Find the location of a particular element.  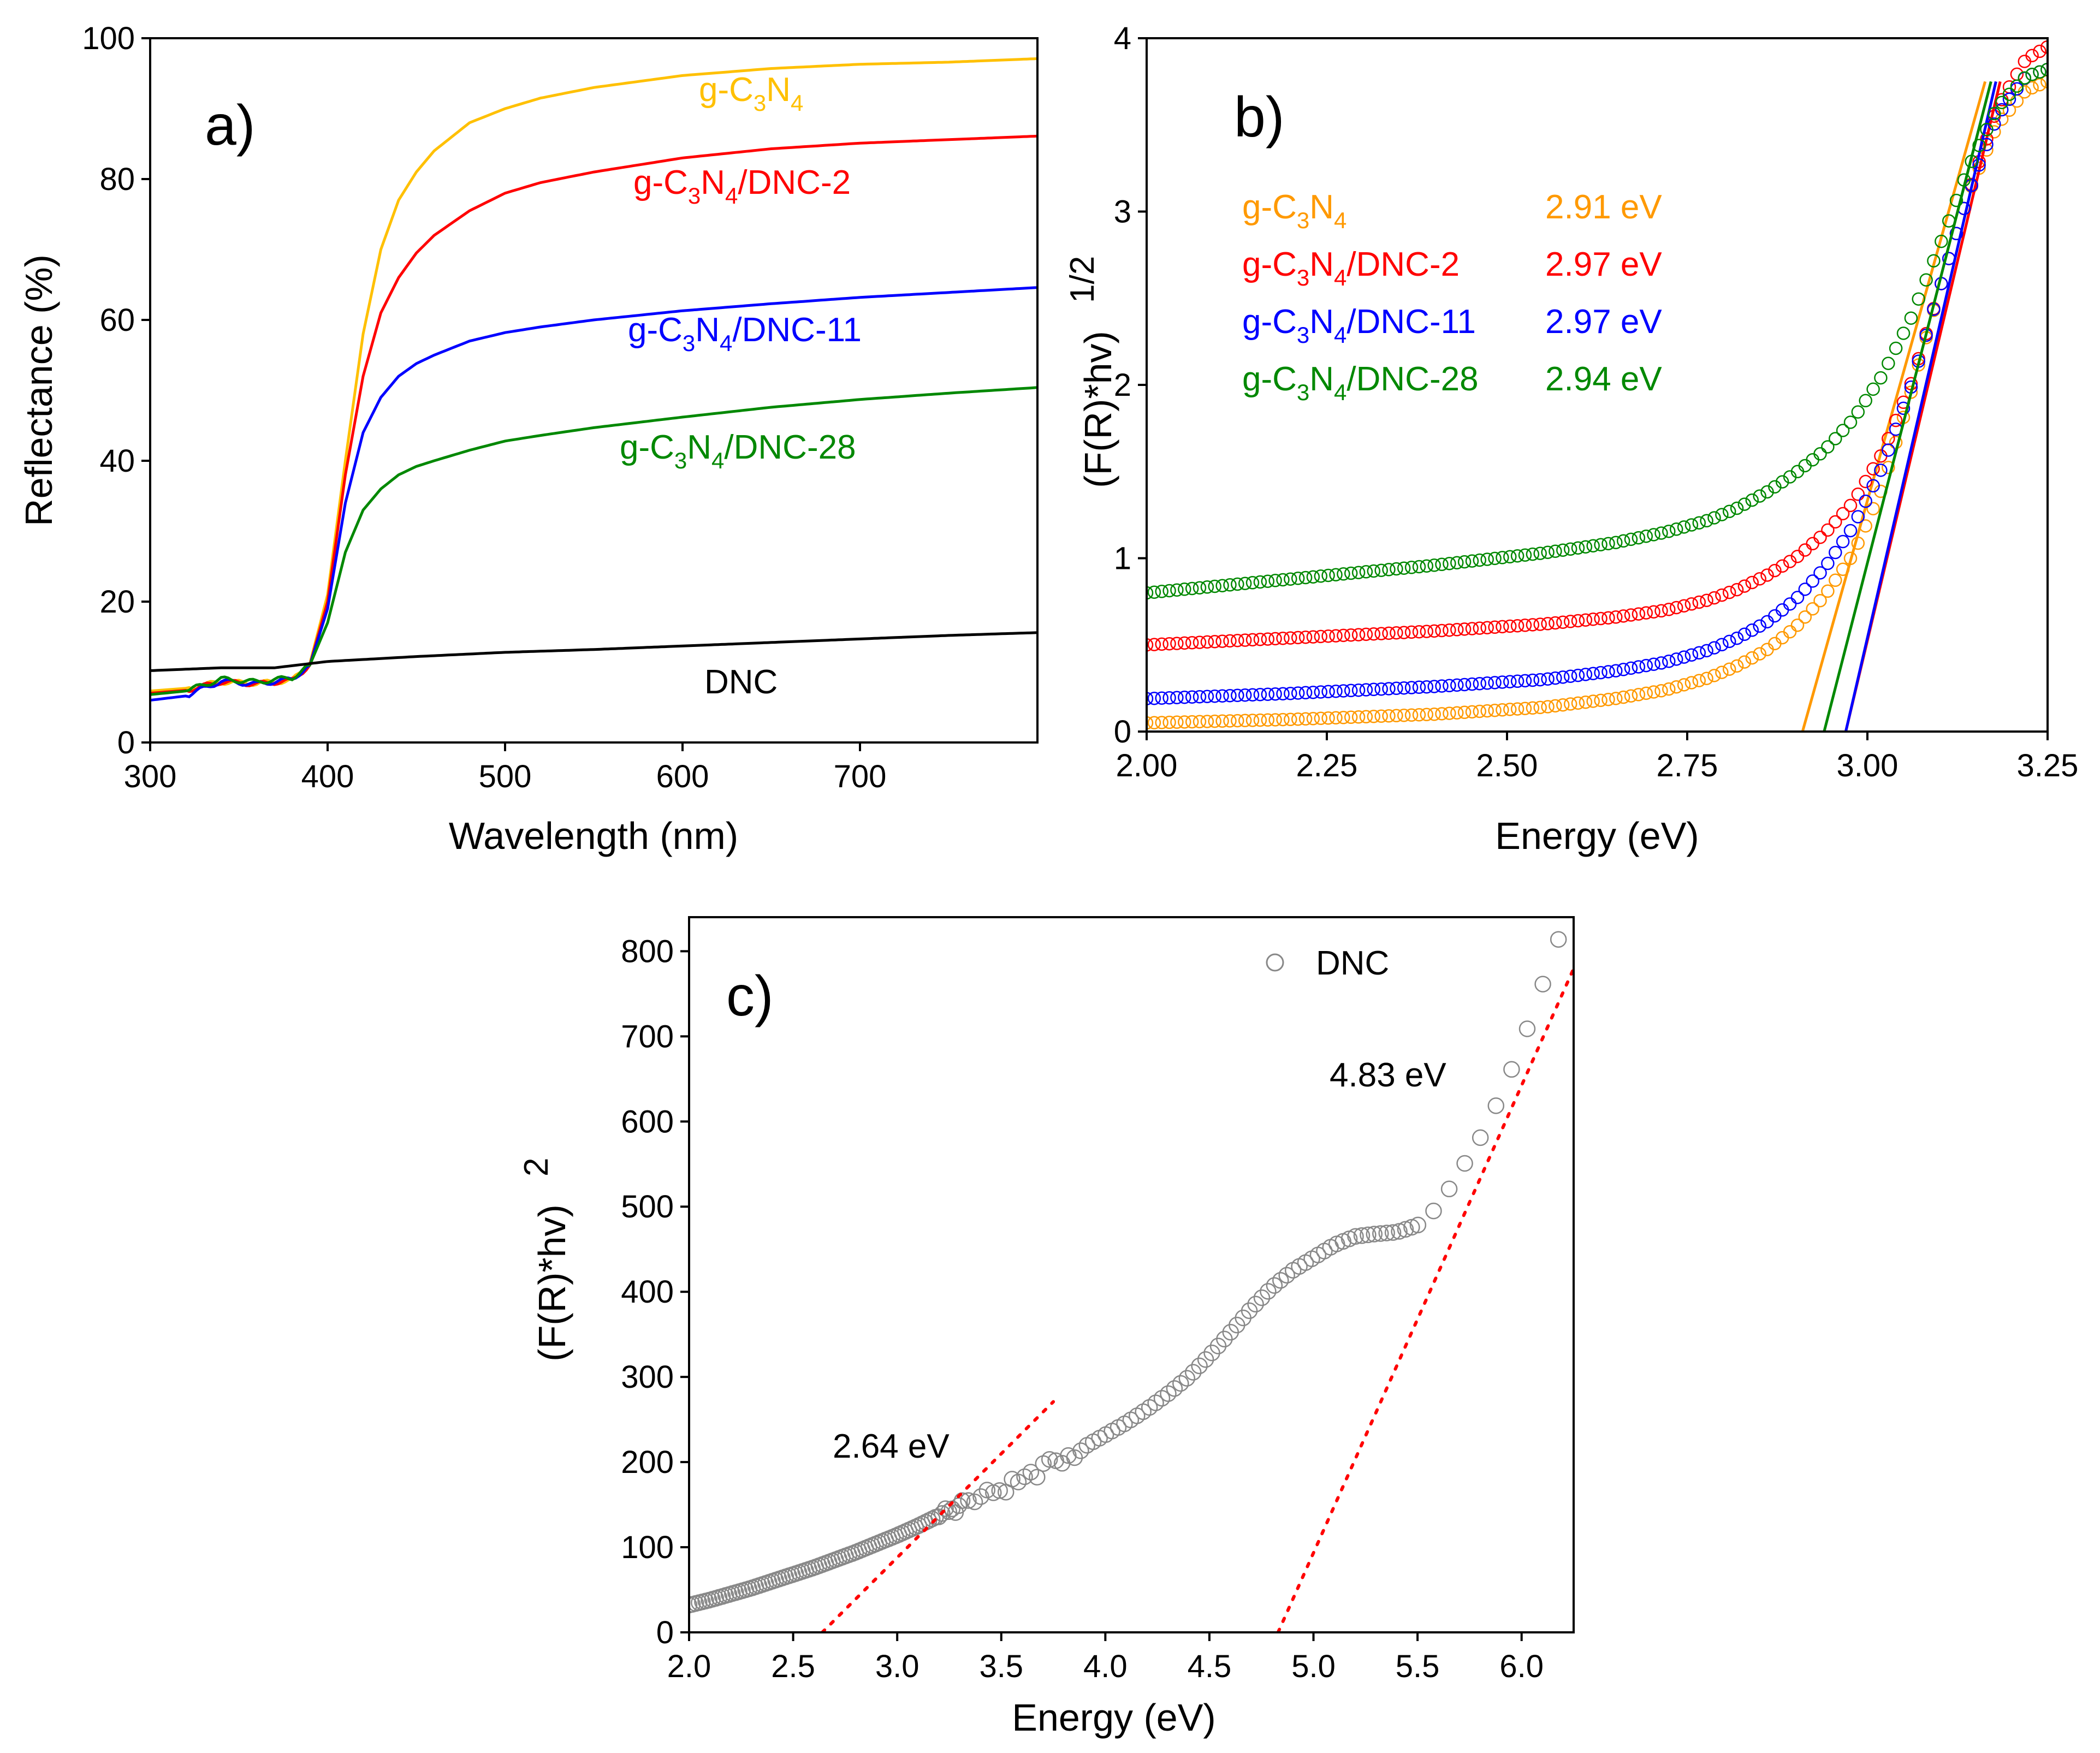

panel-a-x-axis-label: Wavelength (nm) is located at coordinates (593, 836).